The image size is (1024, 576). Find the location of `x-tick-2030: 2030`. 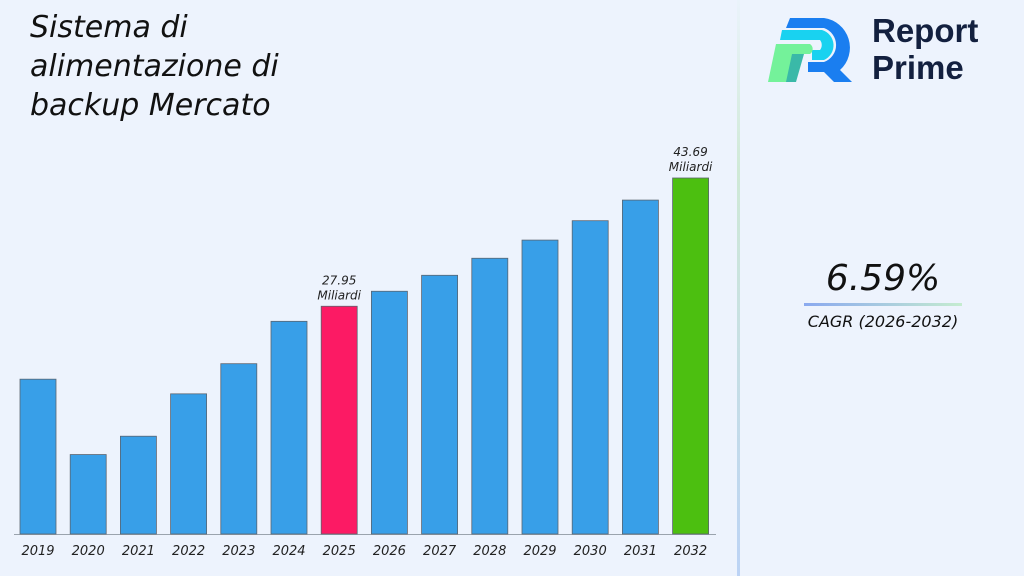

x-tick-2030: 2030 is located at coordinates (590, 551).